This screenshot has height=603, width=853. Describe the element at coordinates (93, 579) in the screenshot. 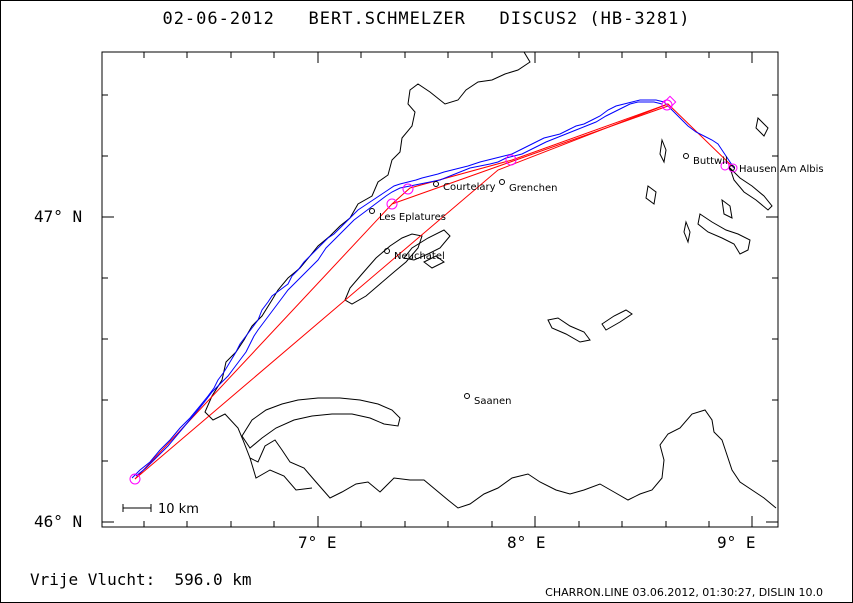

I see `distance-label: Vrije Vlucht:` at that location.